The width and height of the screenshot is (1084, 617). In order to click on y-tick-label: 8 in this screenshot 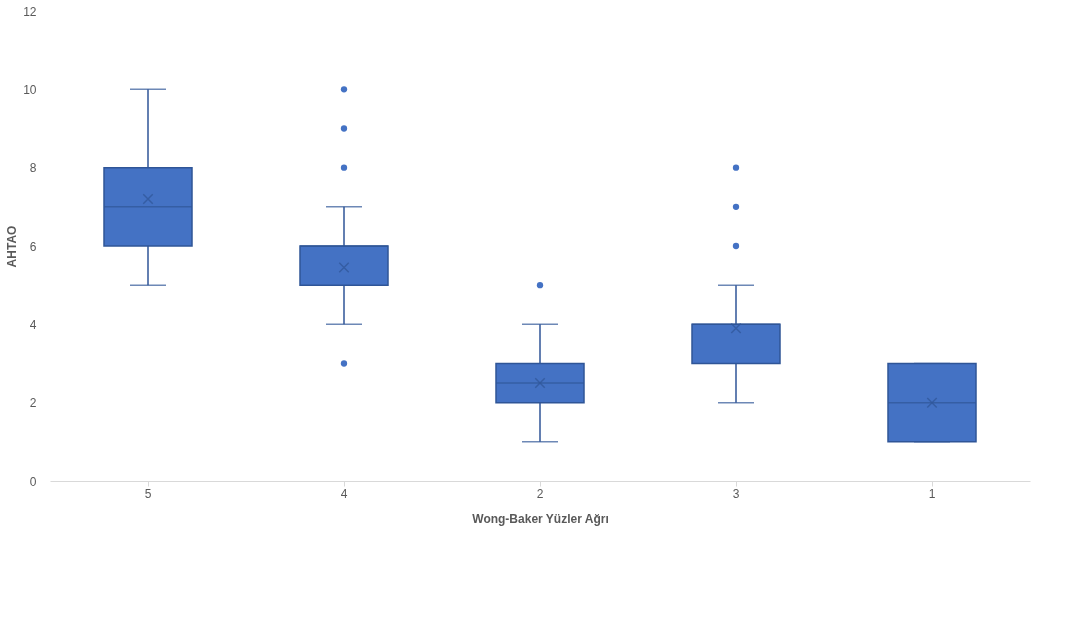, I will do `click(33, 168)`.